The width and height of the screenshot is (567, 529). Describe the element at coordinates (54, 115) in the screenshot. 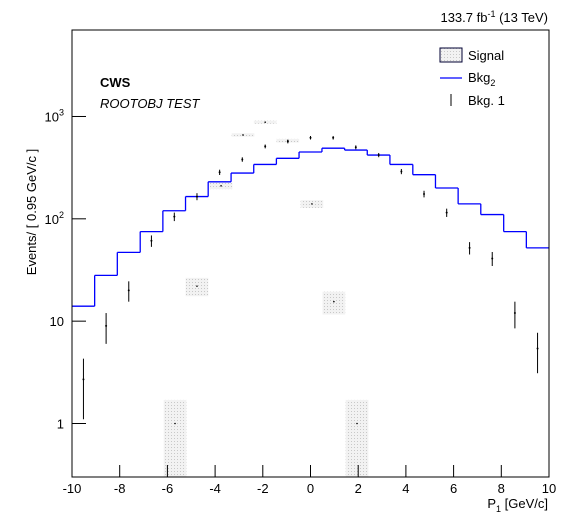

I see `y-tick-label: 10³` at that location.